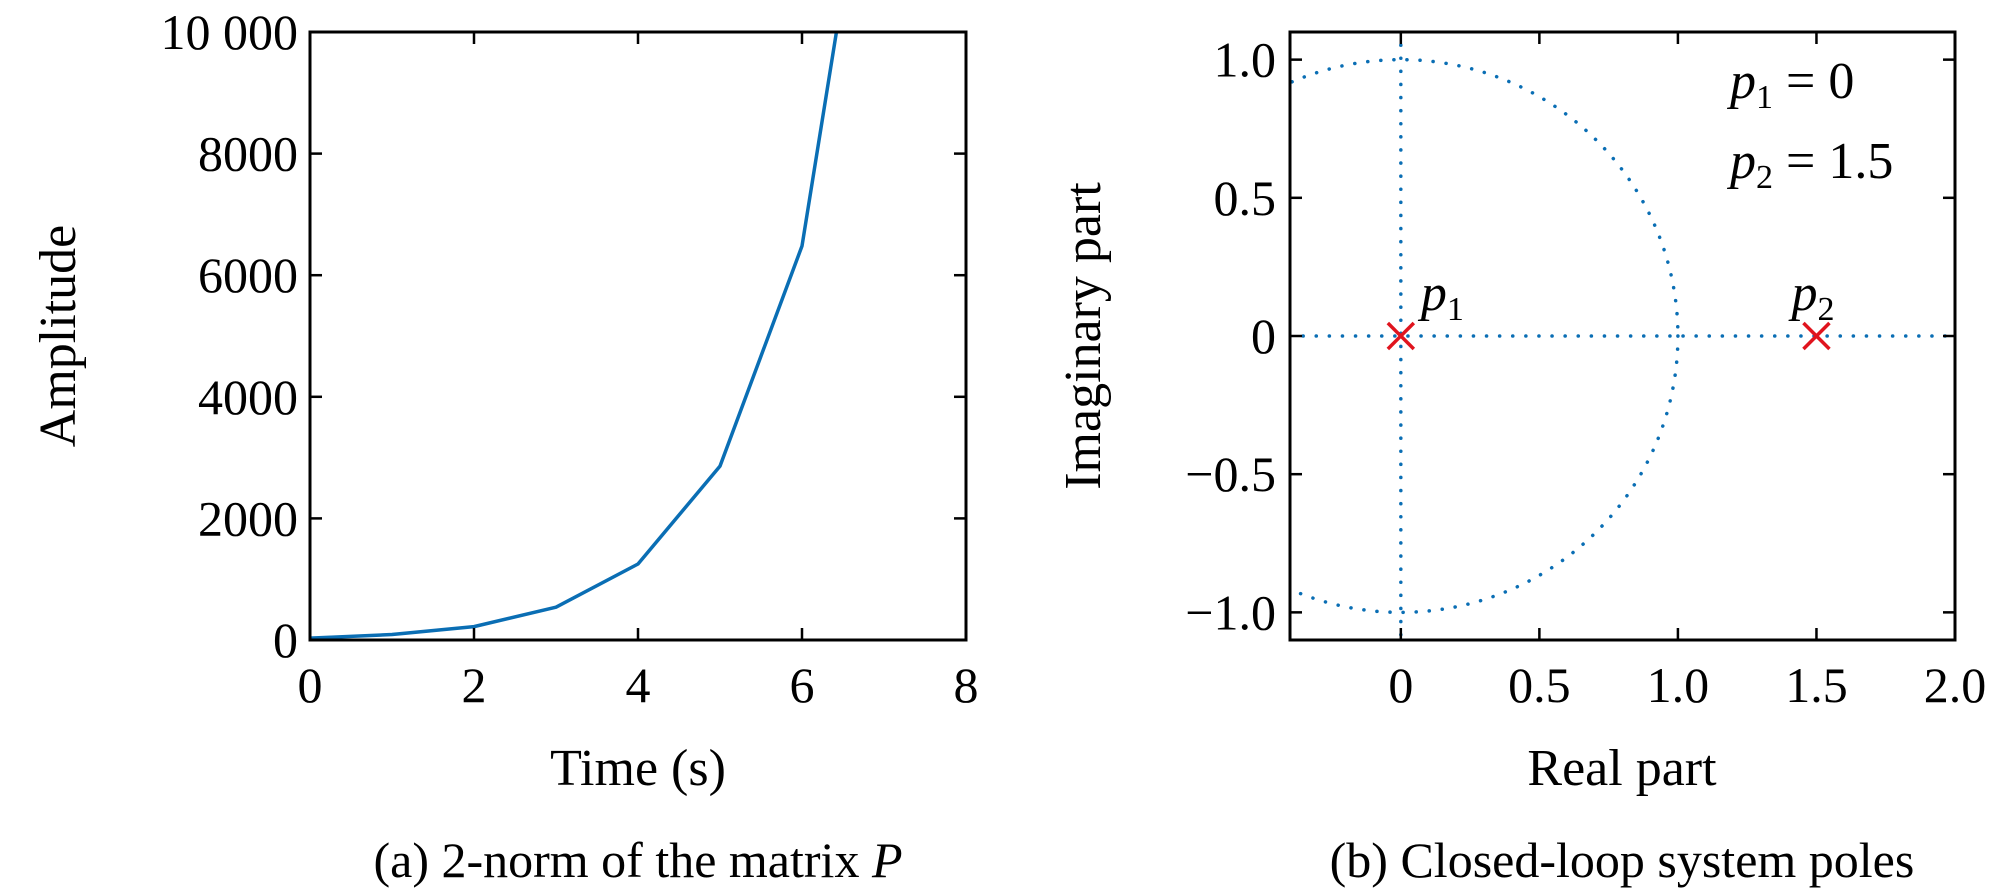 The width and height of the screenshot is (2008, 894). What do you see at coordinates (1245, 198) in the screenshot?
I see `panel-b-y-tick-label: 0.5` at bounding box center [1245, 198].